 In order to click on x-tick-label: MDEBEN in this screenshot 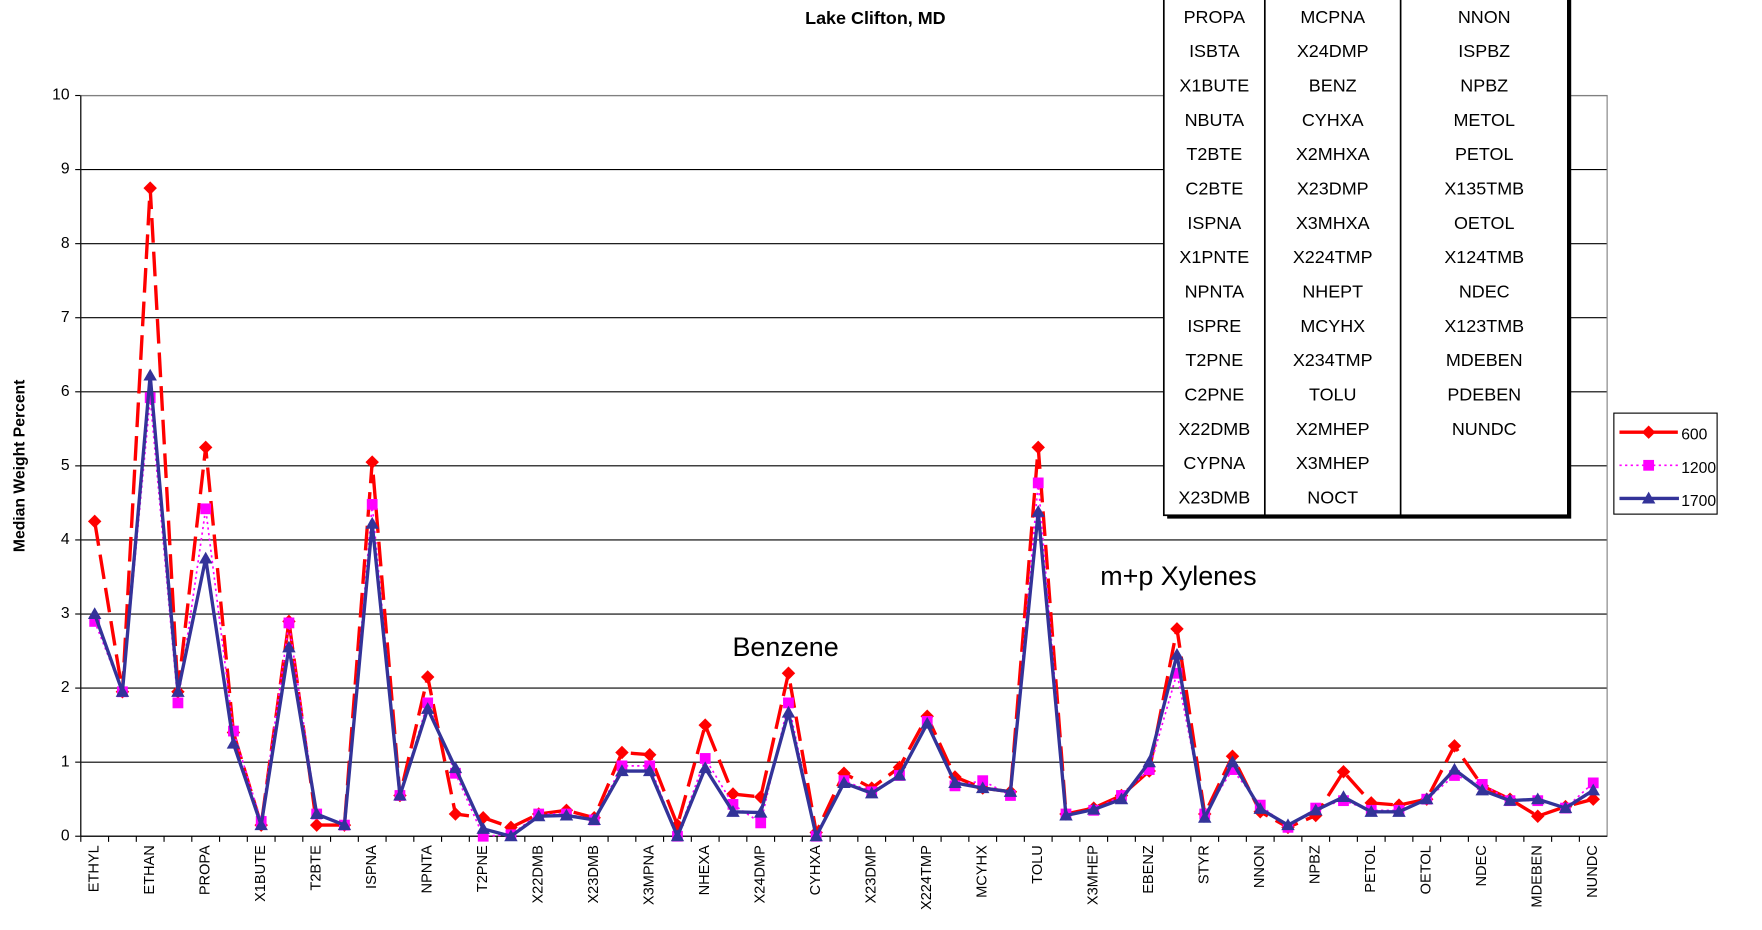, I will do `click(1538, 876)`.